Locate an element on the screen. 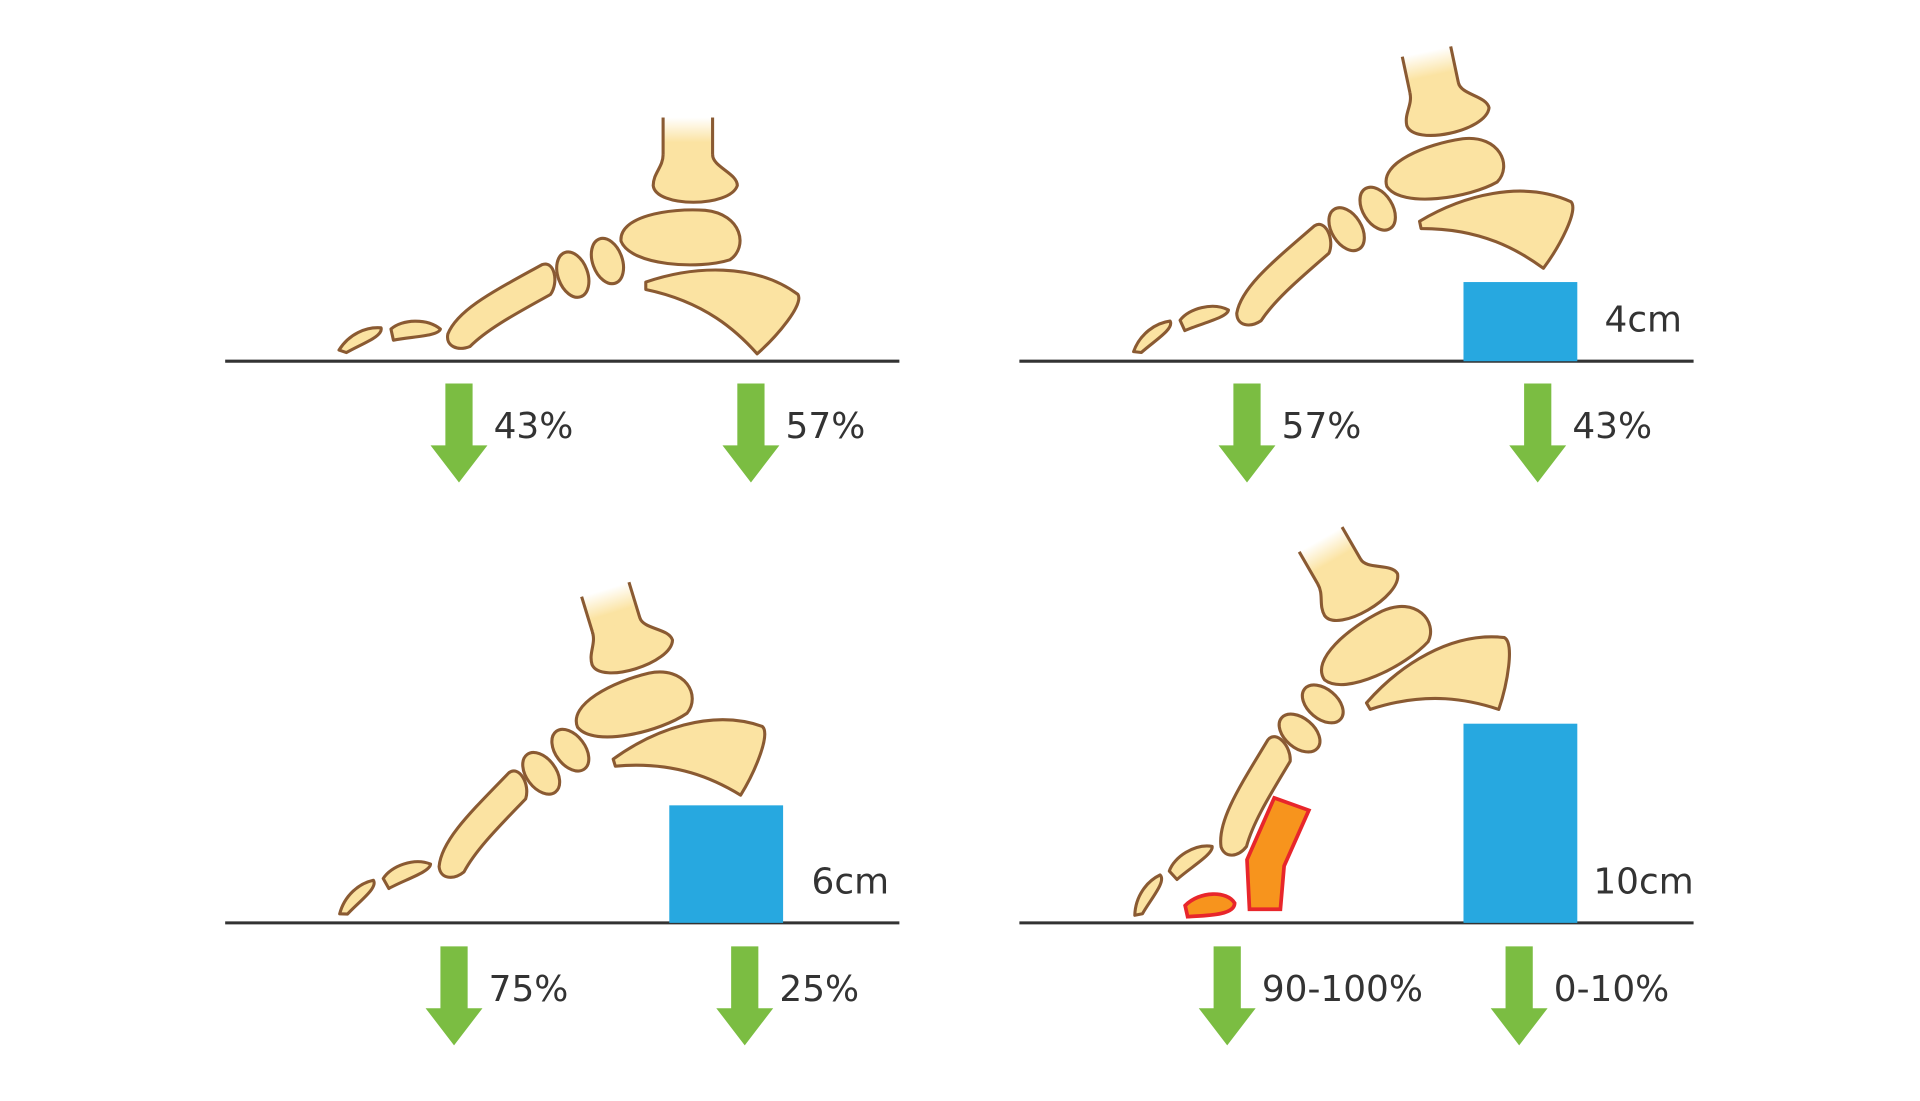 This screenshot has height=1101, width=1920. heel-height-label: 4cm is located at coordinates (1643, 320).